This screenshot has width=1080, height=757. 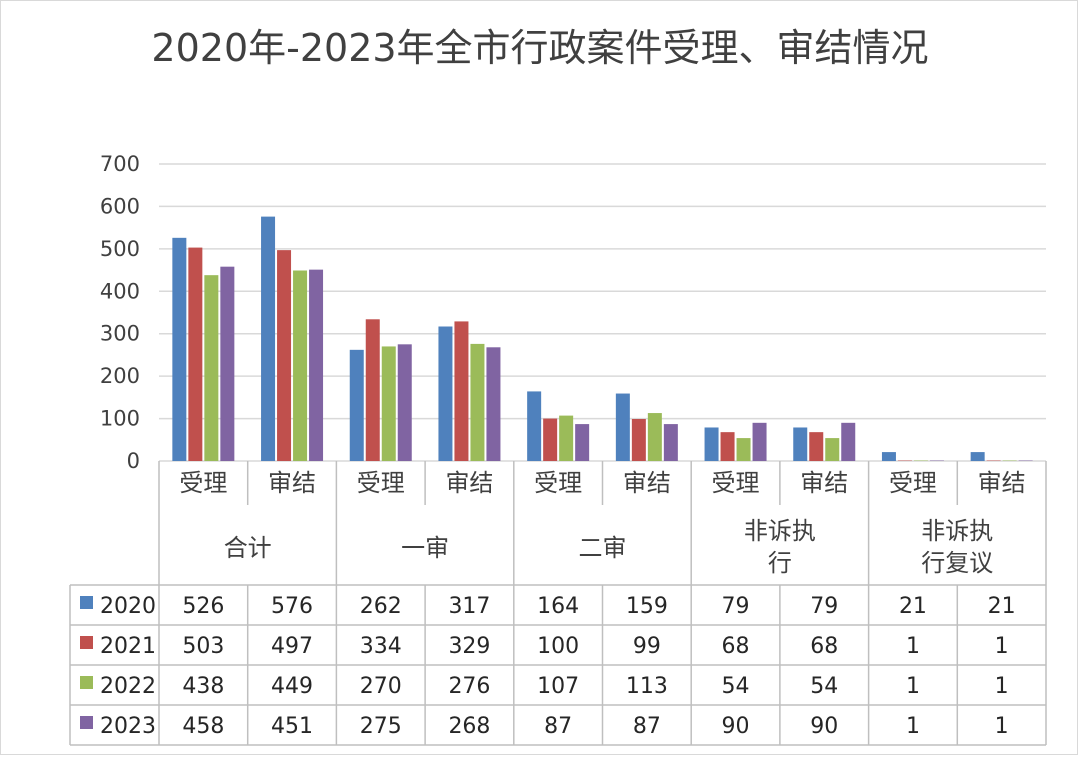 What do you see at coordinates (381, 646) in the screenshot?
I see `table-cell-value: 334` at bounding box center [381, 646].